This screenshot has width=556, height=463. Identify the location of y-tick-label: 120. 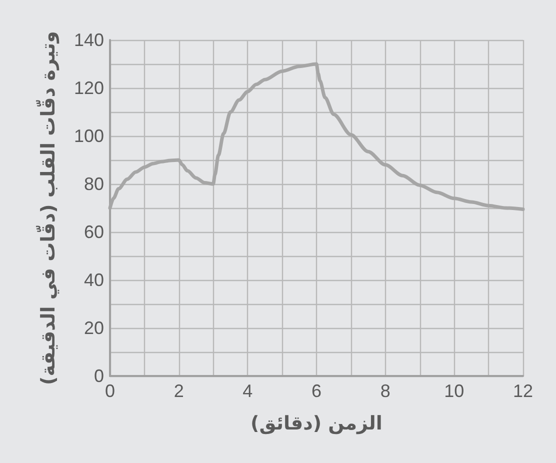
(89, 88).